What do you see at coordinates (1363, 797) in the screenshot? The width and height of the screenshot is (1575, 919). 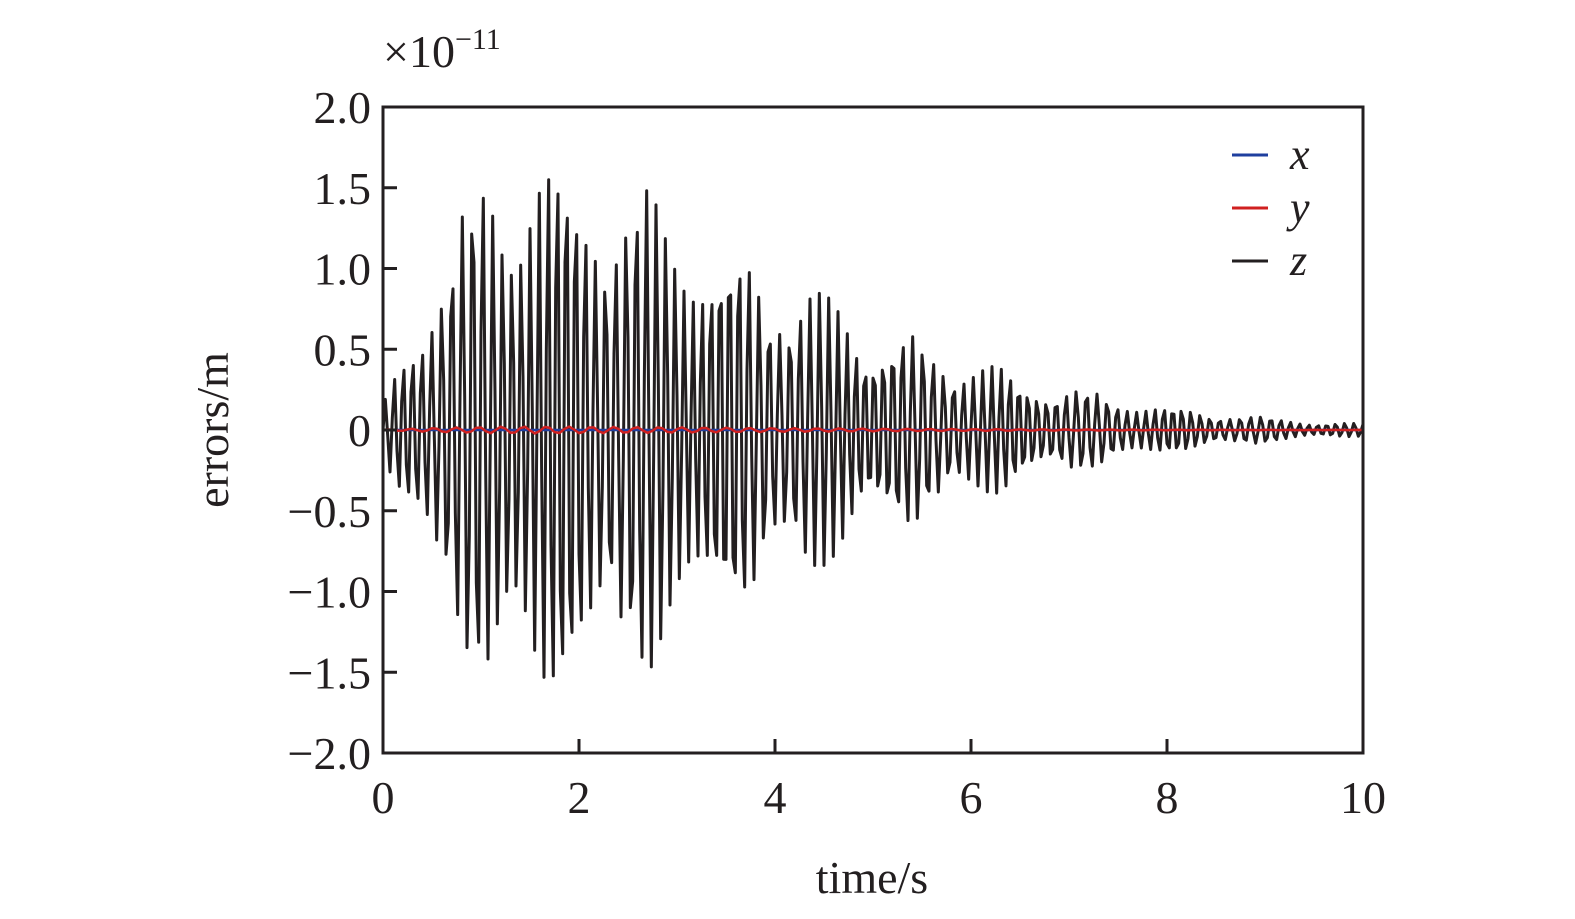 I see `x-tick-label: 10` at bounding box center [1363, 797].